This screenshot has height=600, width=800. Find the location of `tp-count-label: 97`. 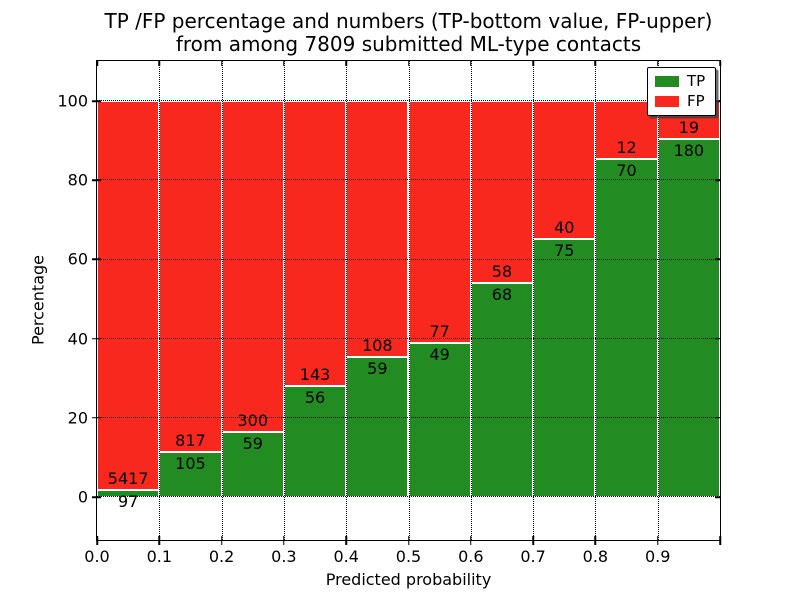

tp-count-label: 97 is located at coordinates (128, 502).